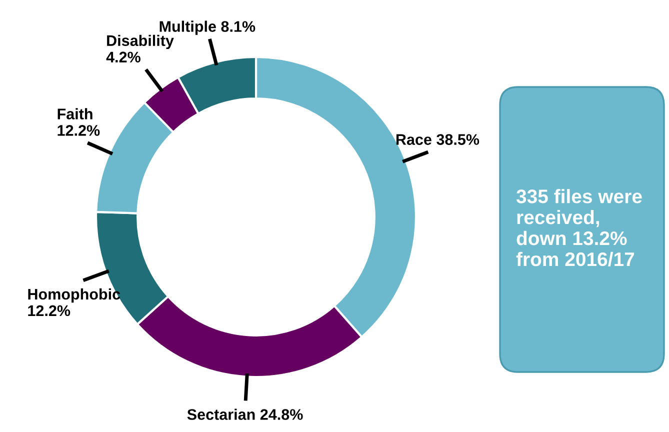 The height and width of the screenshot is (432, 669). I want to click on slice-label: Race 38.5%, so click(438, 139).